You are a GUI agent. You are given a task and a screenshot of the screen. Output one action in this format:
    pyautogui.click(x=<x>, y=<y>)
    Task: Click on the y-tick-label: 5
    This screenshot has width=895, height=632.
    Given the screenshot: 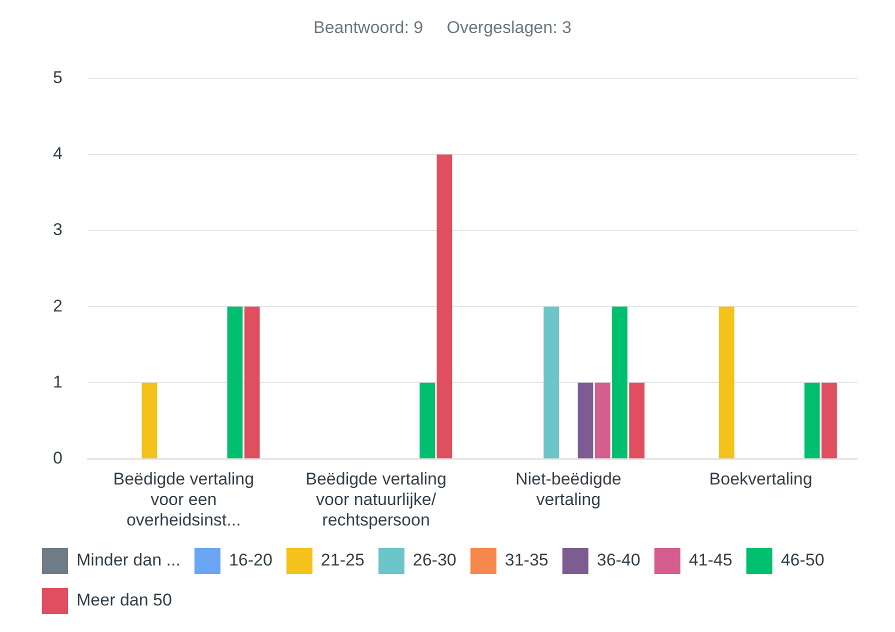 What is the action you would take?
    pyautogui.click(x=57, y=78)
    